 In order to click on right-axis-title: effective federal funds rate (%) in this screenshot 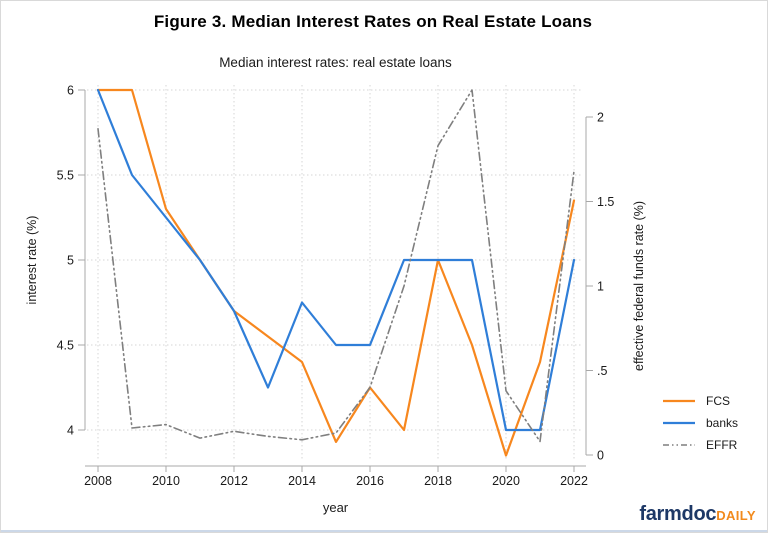, I will do `click(639, 286)`.